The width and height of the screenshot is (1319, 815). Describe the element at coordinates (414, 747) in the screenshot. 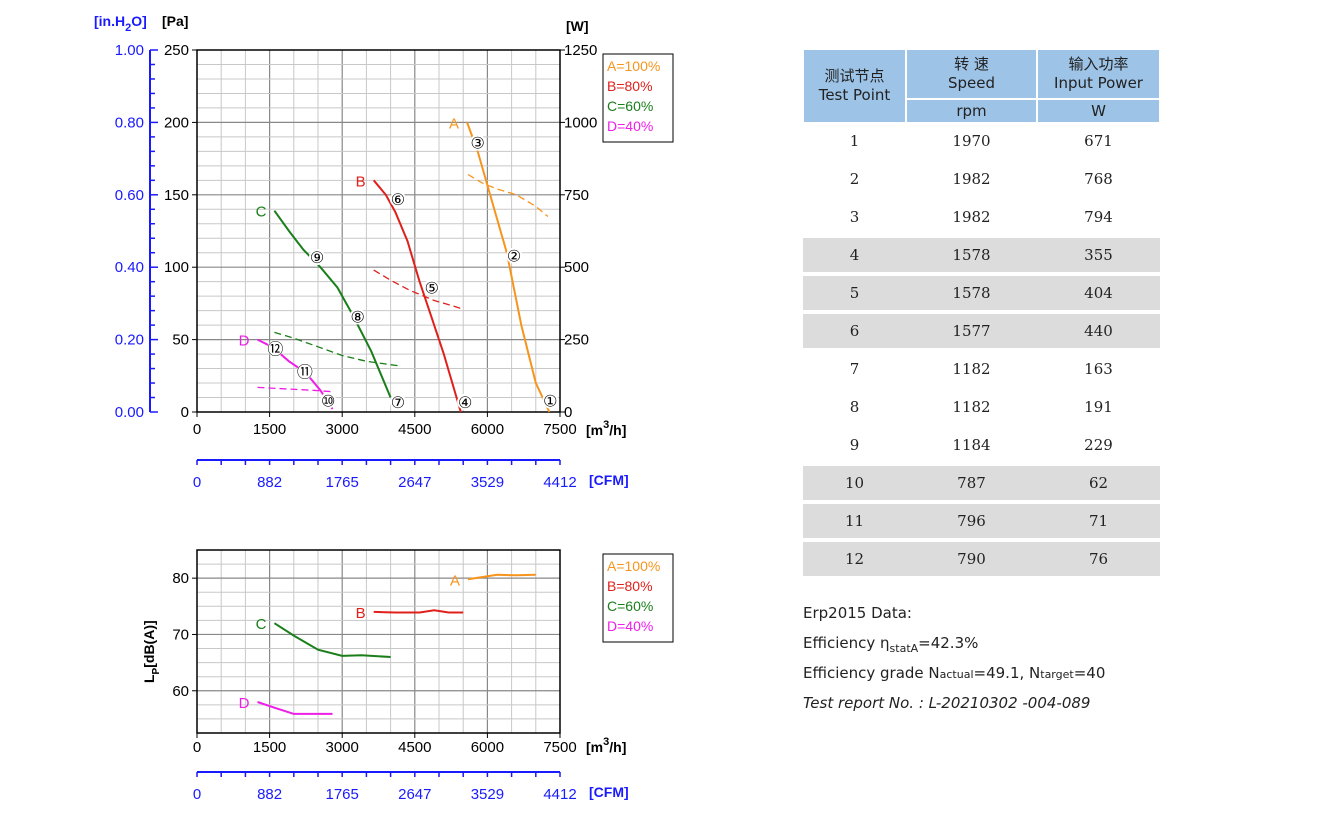

I see `x-tick-label: 4500` at that location.